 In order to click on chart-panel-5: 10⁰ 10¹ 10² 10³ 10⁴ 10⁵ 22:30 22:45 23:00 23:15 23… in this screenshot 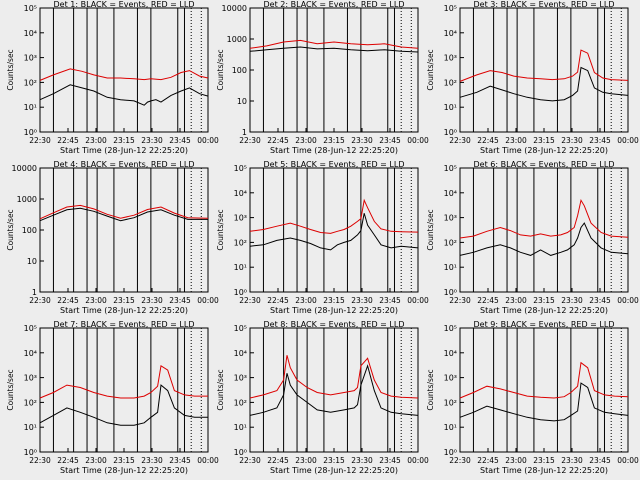, I will do `click(322, 237)`.